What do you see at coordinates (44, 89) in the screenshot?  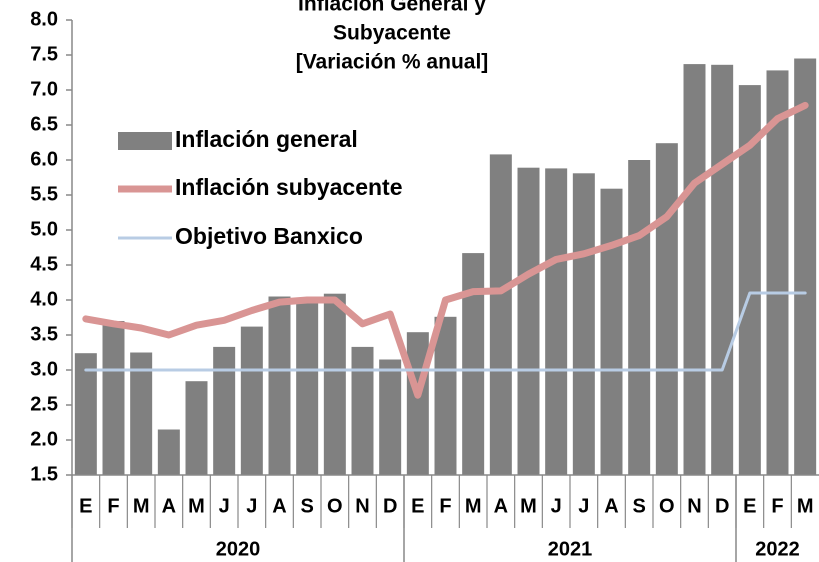 I see `y-tick-label: 7.0` at bounding box center [44, 89].